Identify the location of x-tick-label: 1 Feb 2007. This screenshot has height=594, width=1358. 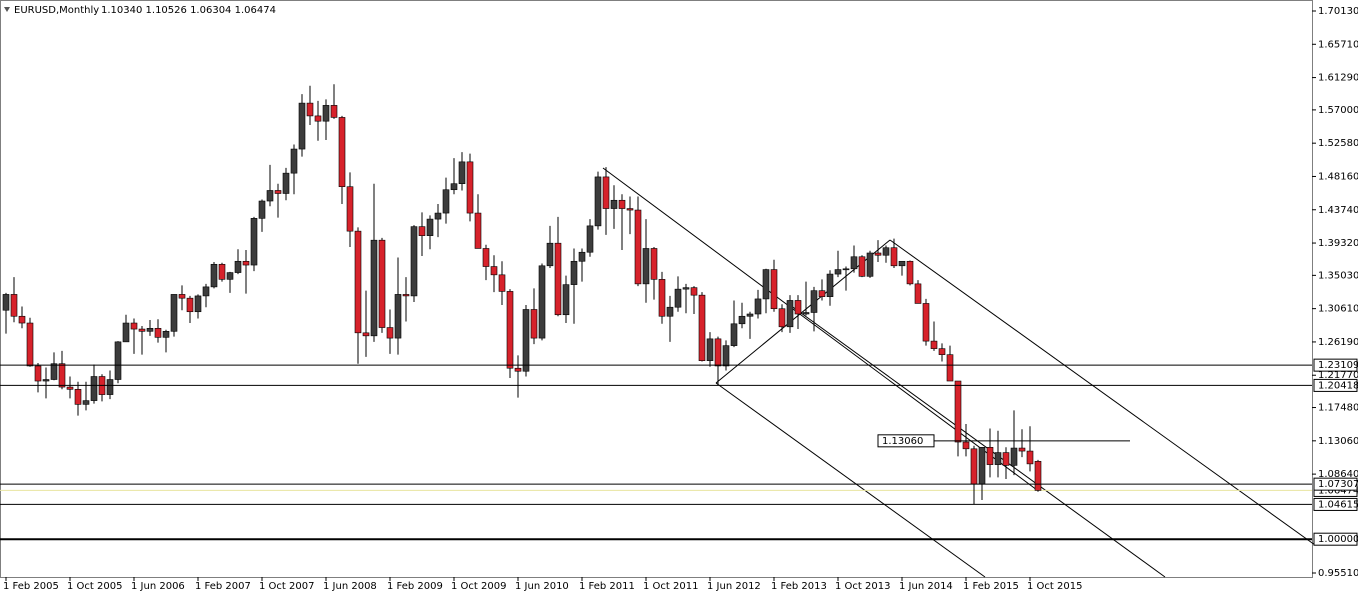
(223, 586).